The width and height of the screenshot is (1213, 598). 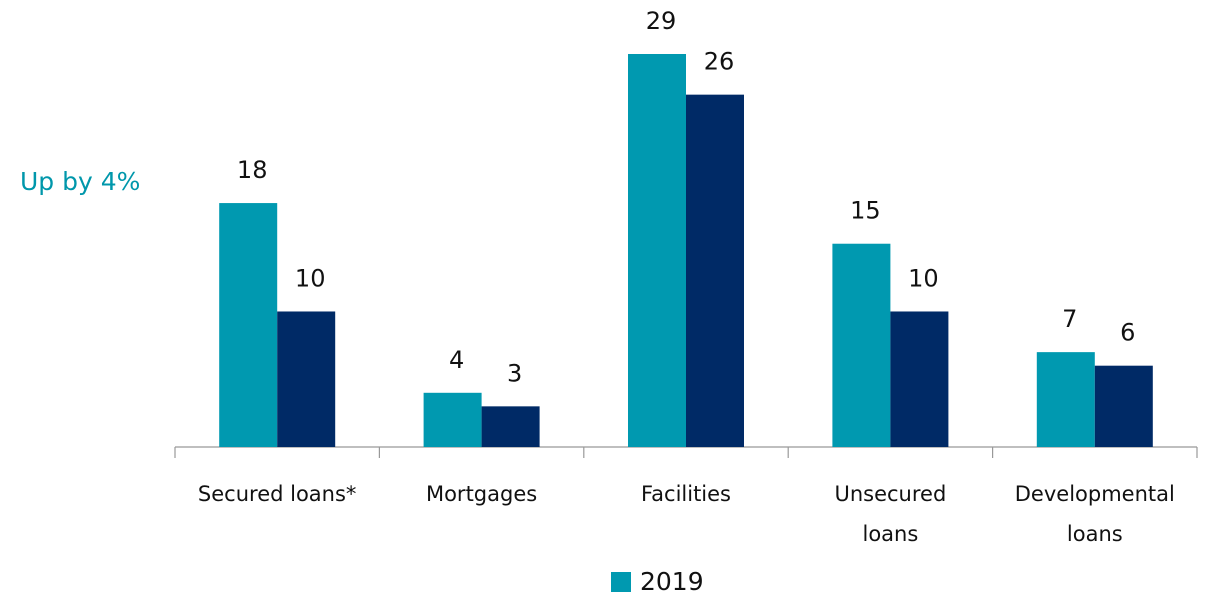 What do you see at coordinates (456, 360) in the screenshot?
I see `data-label: 4` at bounding box center [456, 360].